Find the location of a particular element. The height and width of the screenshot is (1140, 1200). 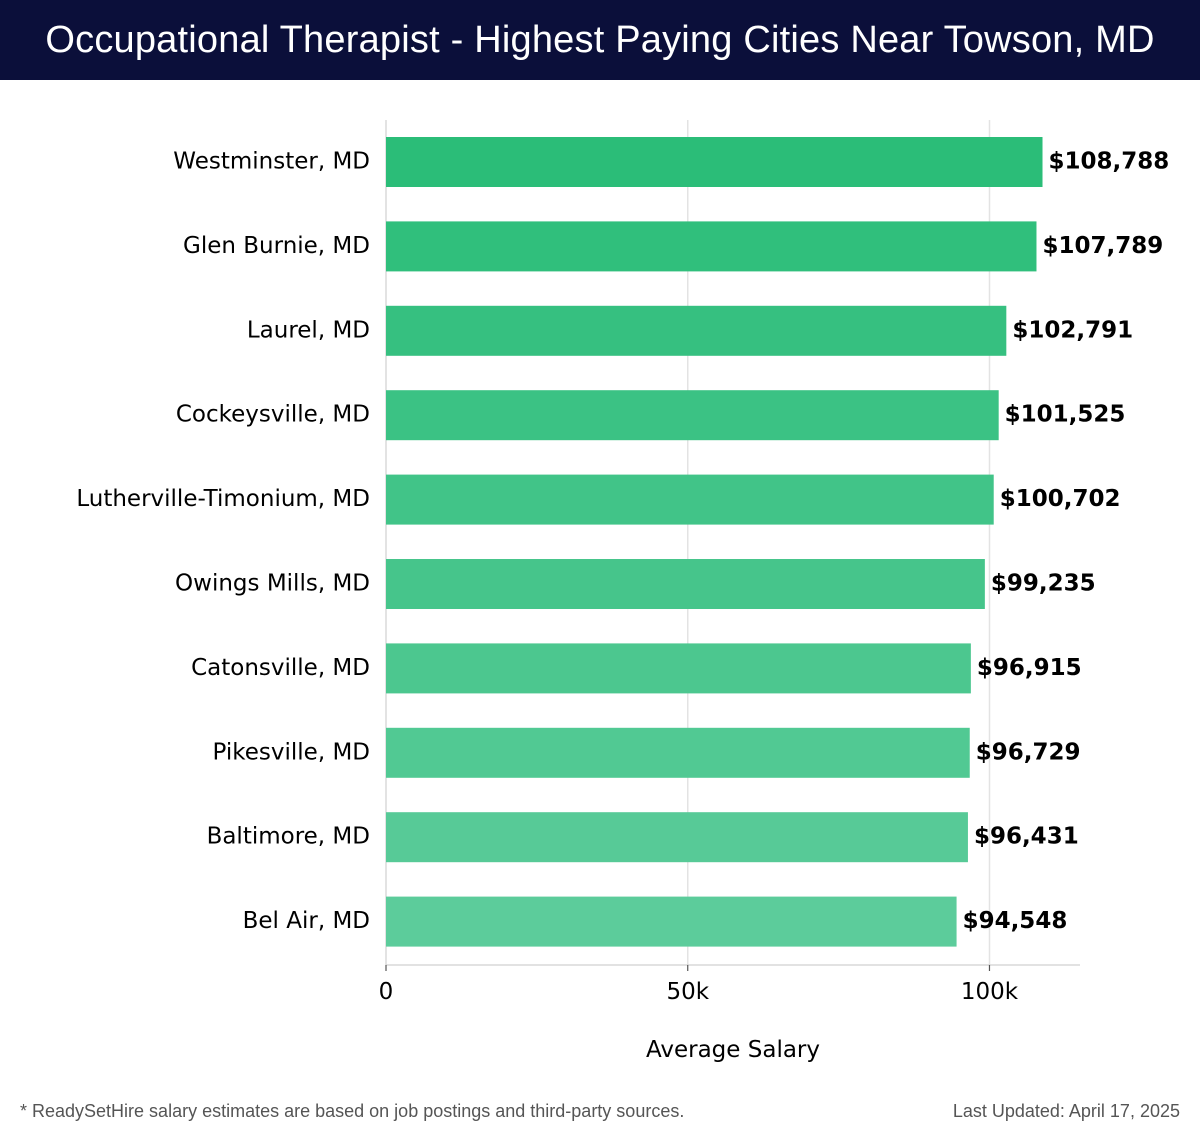

last-updated: Last Updated: April 17, 2025 is located at coordinates (1066, 1111).